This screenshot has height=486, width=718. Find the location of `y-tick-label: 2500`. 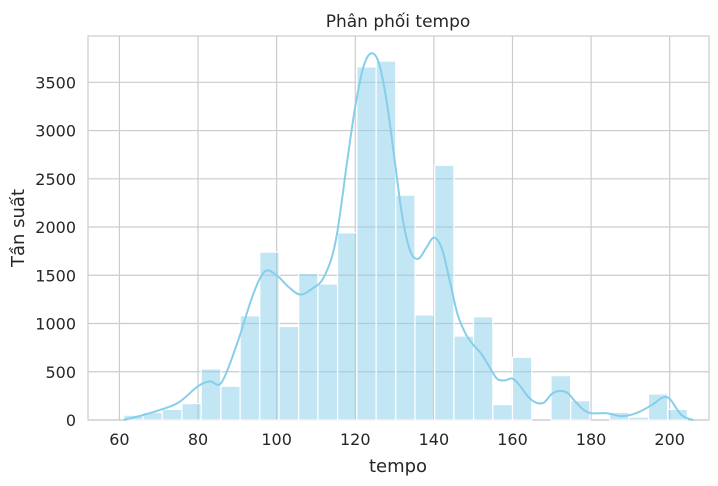

y-tick-label: 2500 is located at coordinates (55, 179).